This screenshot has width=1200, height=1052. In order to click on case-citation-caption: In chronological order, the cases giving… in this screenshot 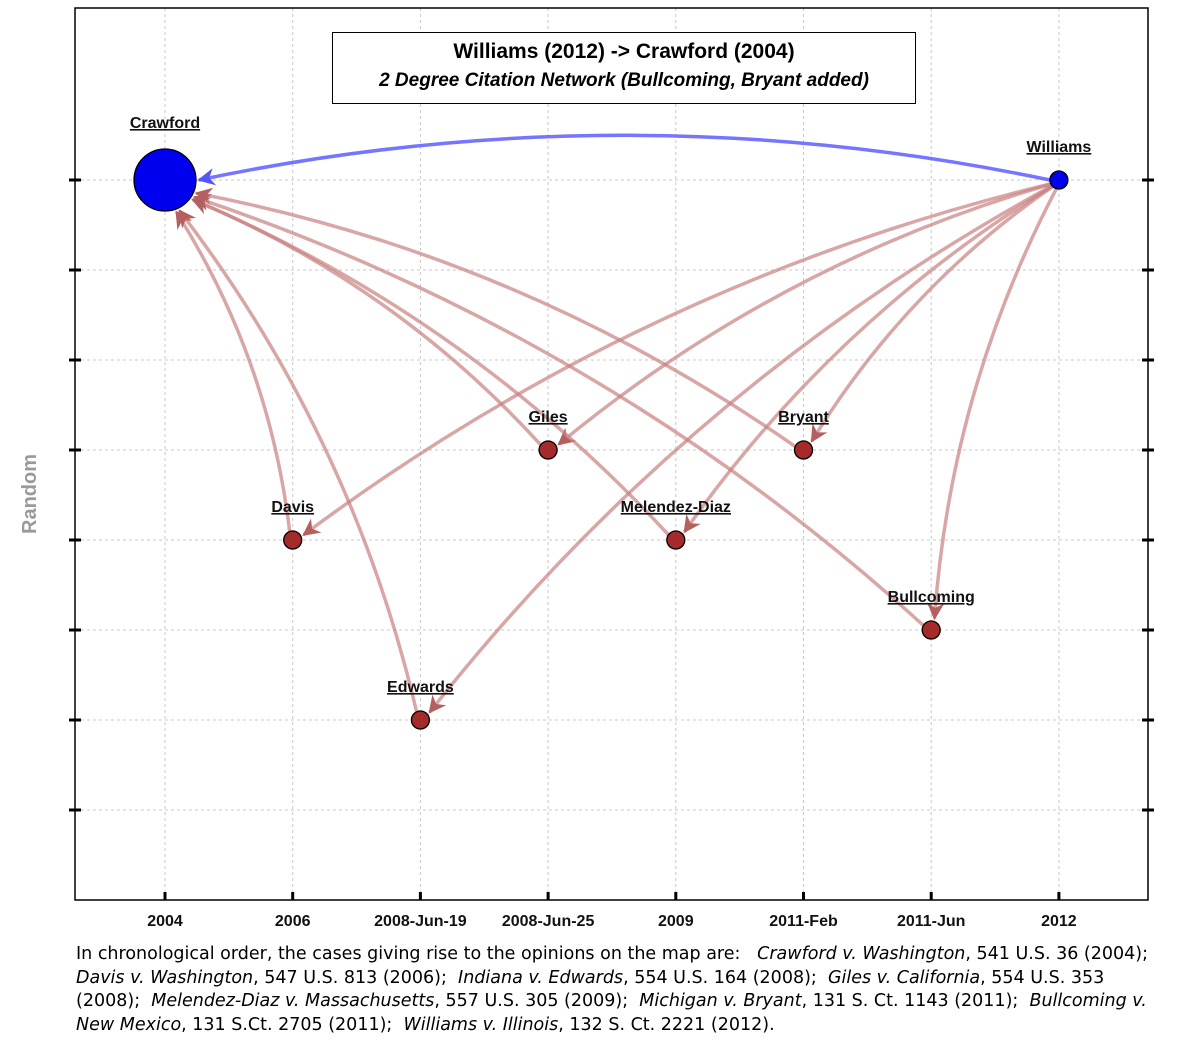, I will do `click(621, 990)`.